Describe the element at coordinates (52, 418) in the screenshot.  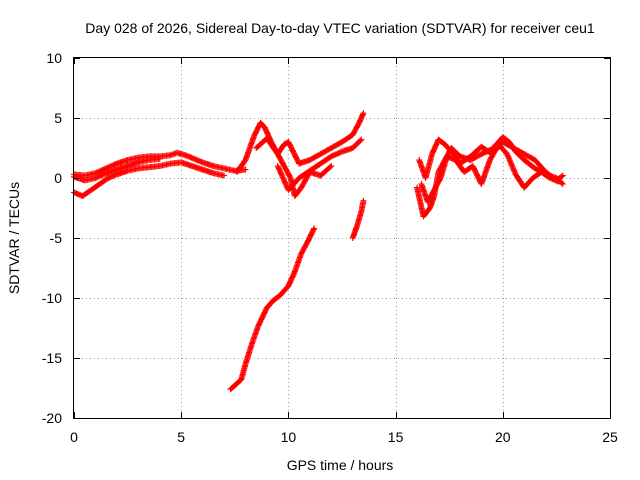
I see `y-tick-label: -20` at that location.